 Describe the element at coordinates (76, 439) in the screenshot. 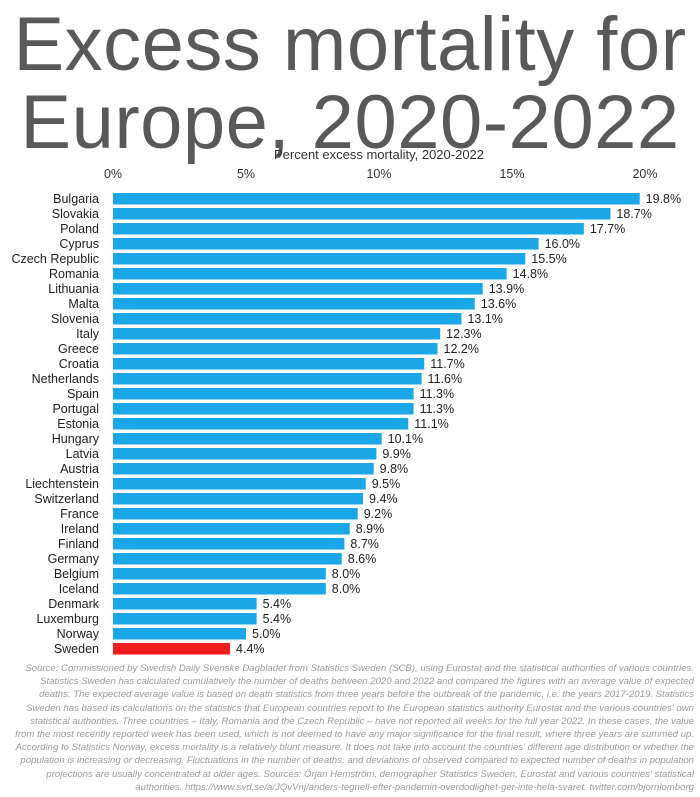

I see `category-label: Hungary` at that location.